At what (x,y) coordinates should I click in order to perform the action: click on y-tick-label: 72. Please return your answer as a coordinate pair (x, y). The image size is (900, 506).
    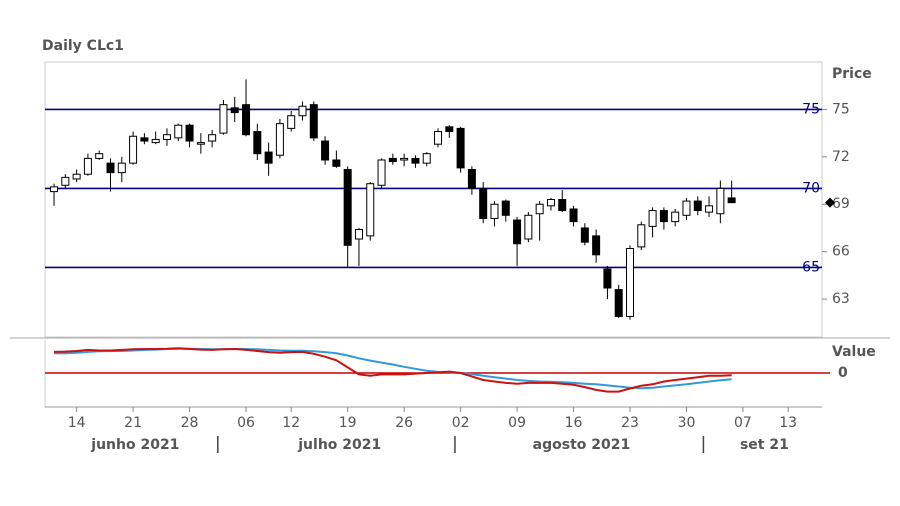
    Looking at the image, I should click on (841, 157).